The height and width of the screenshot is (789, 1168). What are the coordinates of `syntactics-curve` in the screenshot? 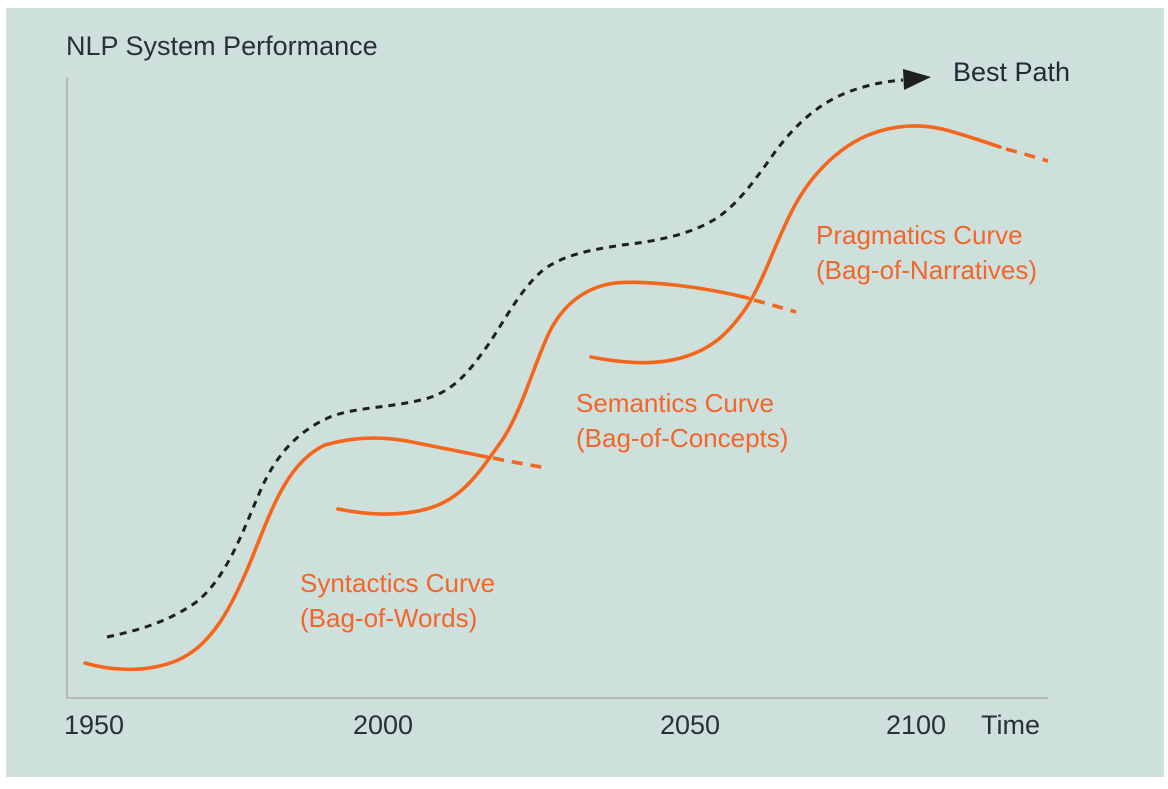 It's located at (286, 554).